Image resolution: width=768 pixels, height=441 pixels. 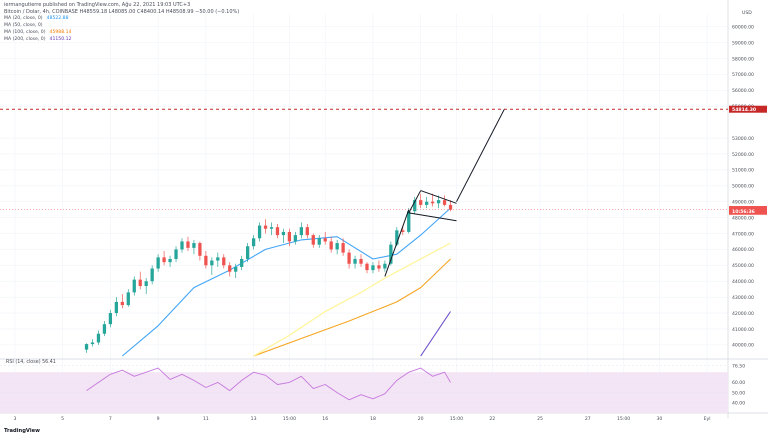 What do you see at coordinates (206, 419) in the screenshot?
I see `time-tick-label: 11` at bounding box center [206, 419].